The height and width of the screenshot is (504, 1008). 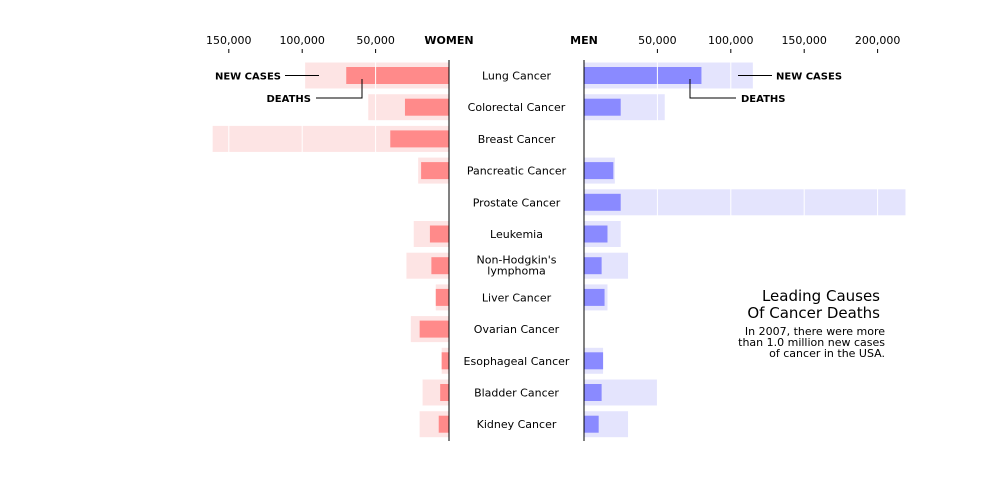 What do you see at coordinates (516, 271) in the screenshot?
I see `category-label: lymphoma` at bounding box center [516, 271].